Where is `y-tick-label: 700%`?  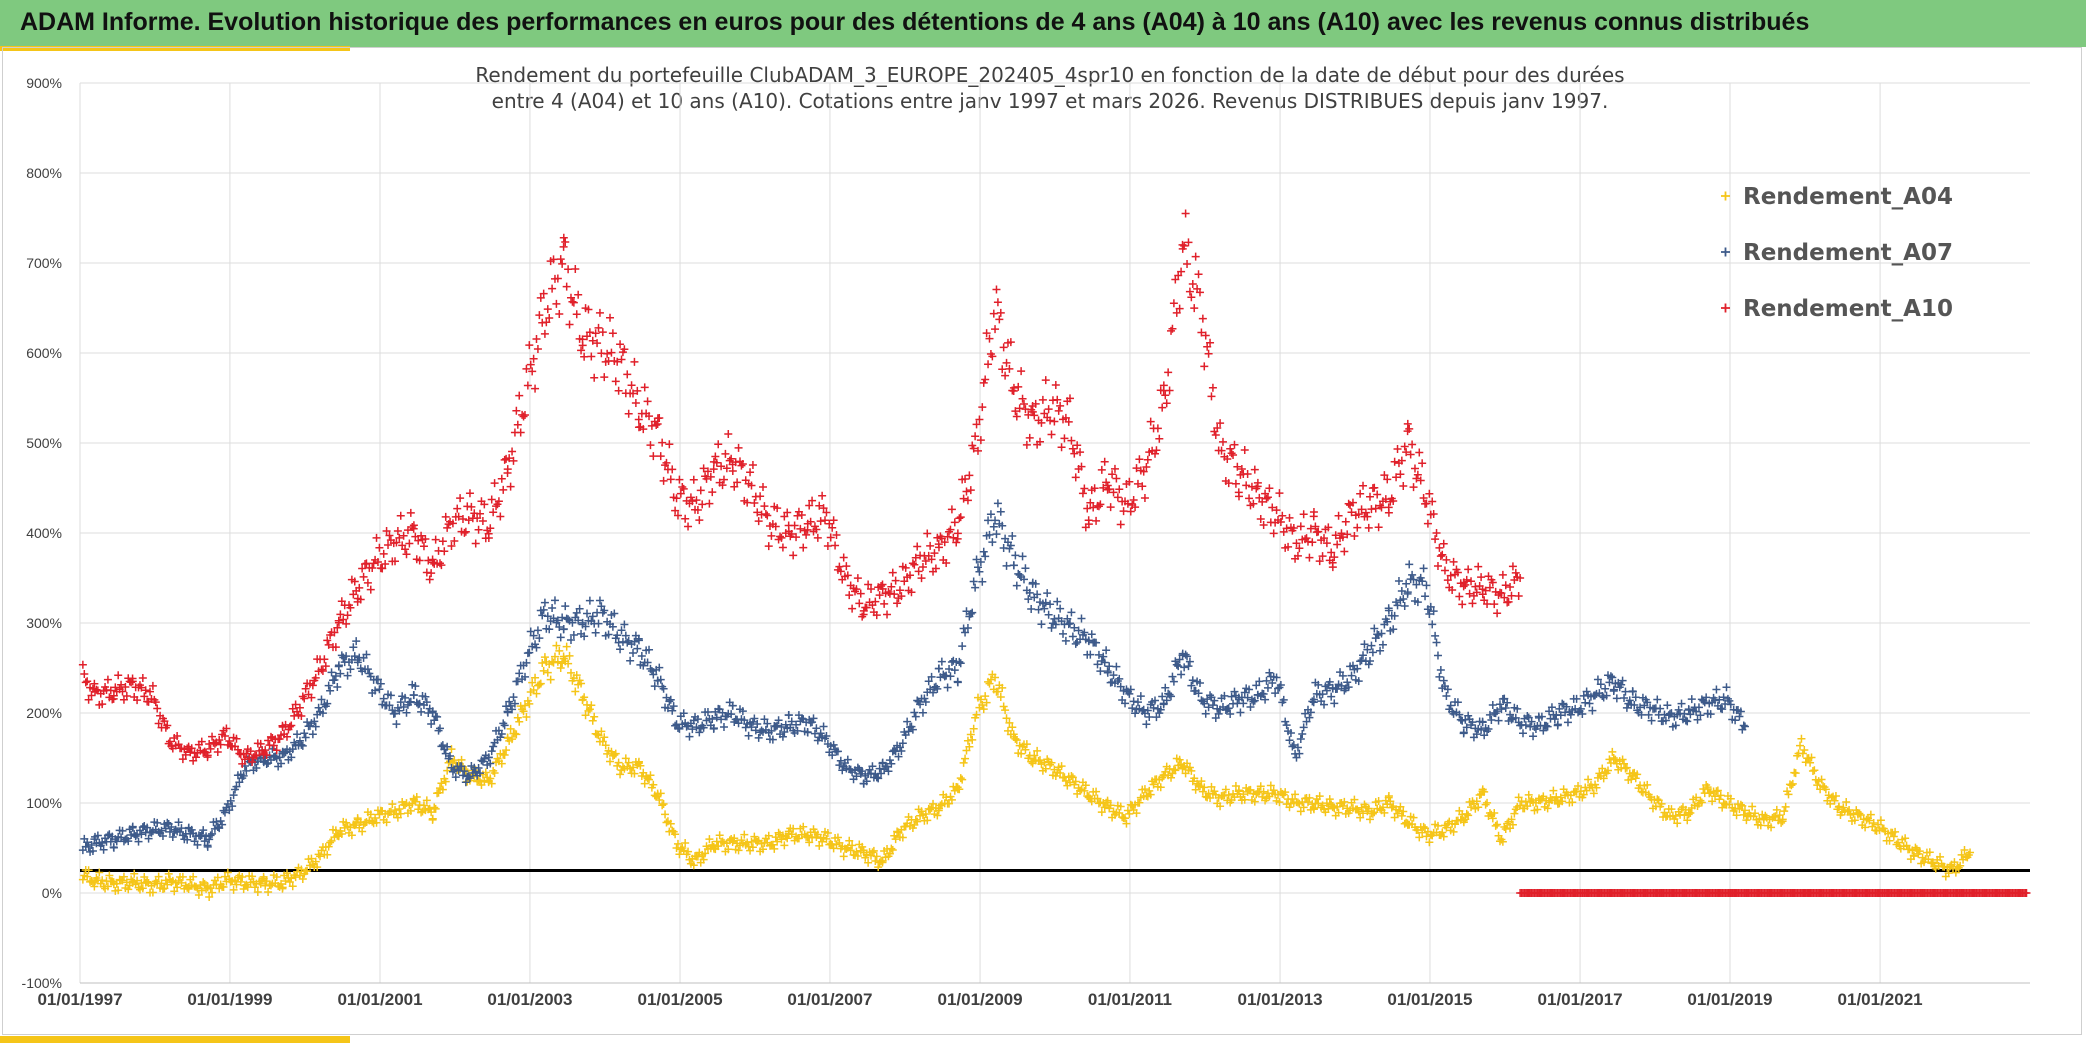 y-tick-label: 700% is located at coordinates (44, 263).